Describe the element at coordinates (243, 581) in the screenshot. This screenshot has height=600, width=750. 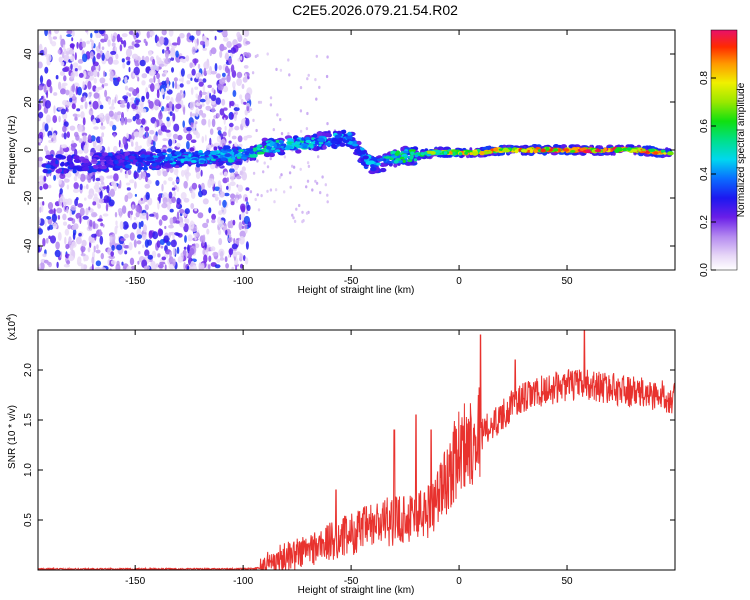
I see `x-tick-label: -100` at that location.